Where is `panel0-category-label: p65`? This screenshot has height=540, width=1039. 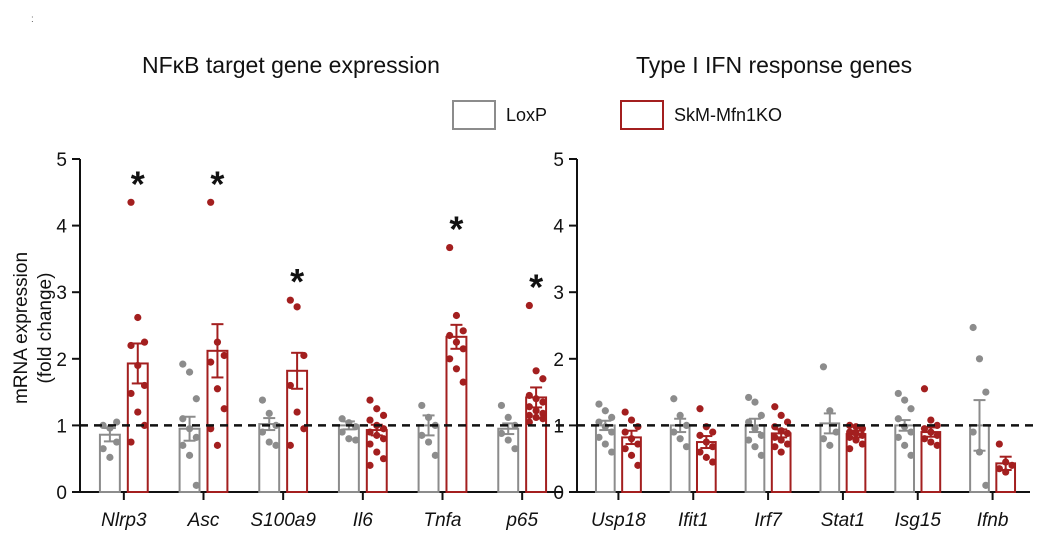 panel0-category-label: p65 is located at coordinates (521, 520).